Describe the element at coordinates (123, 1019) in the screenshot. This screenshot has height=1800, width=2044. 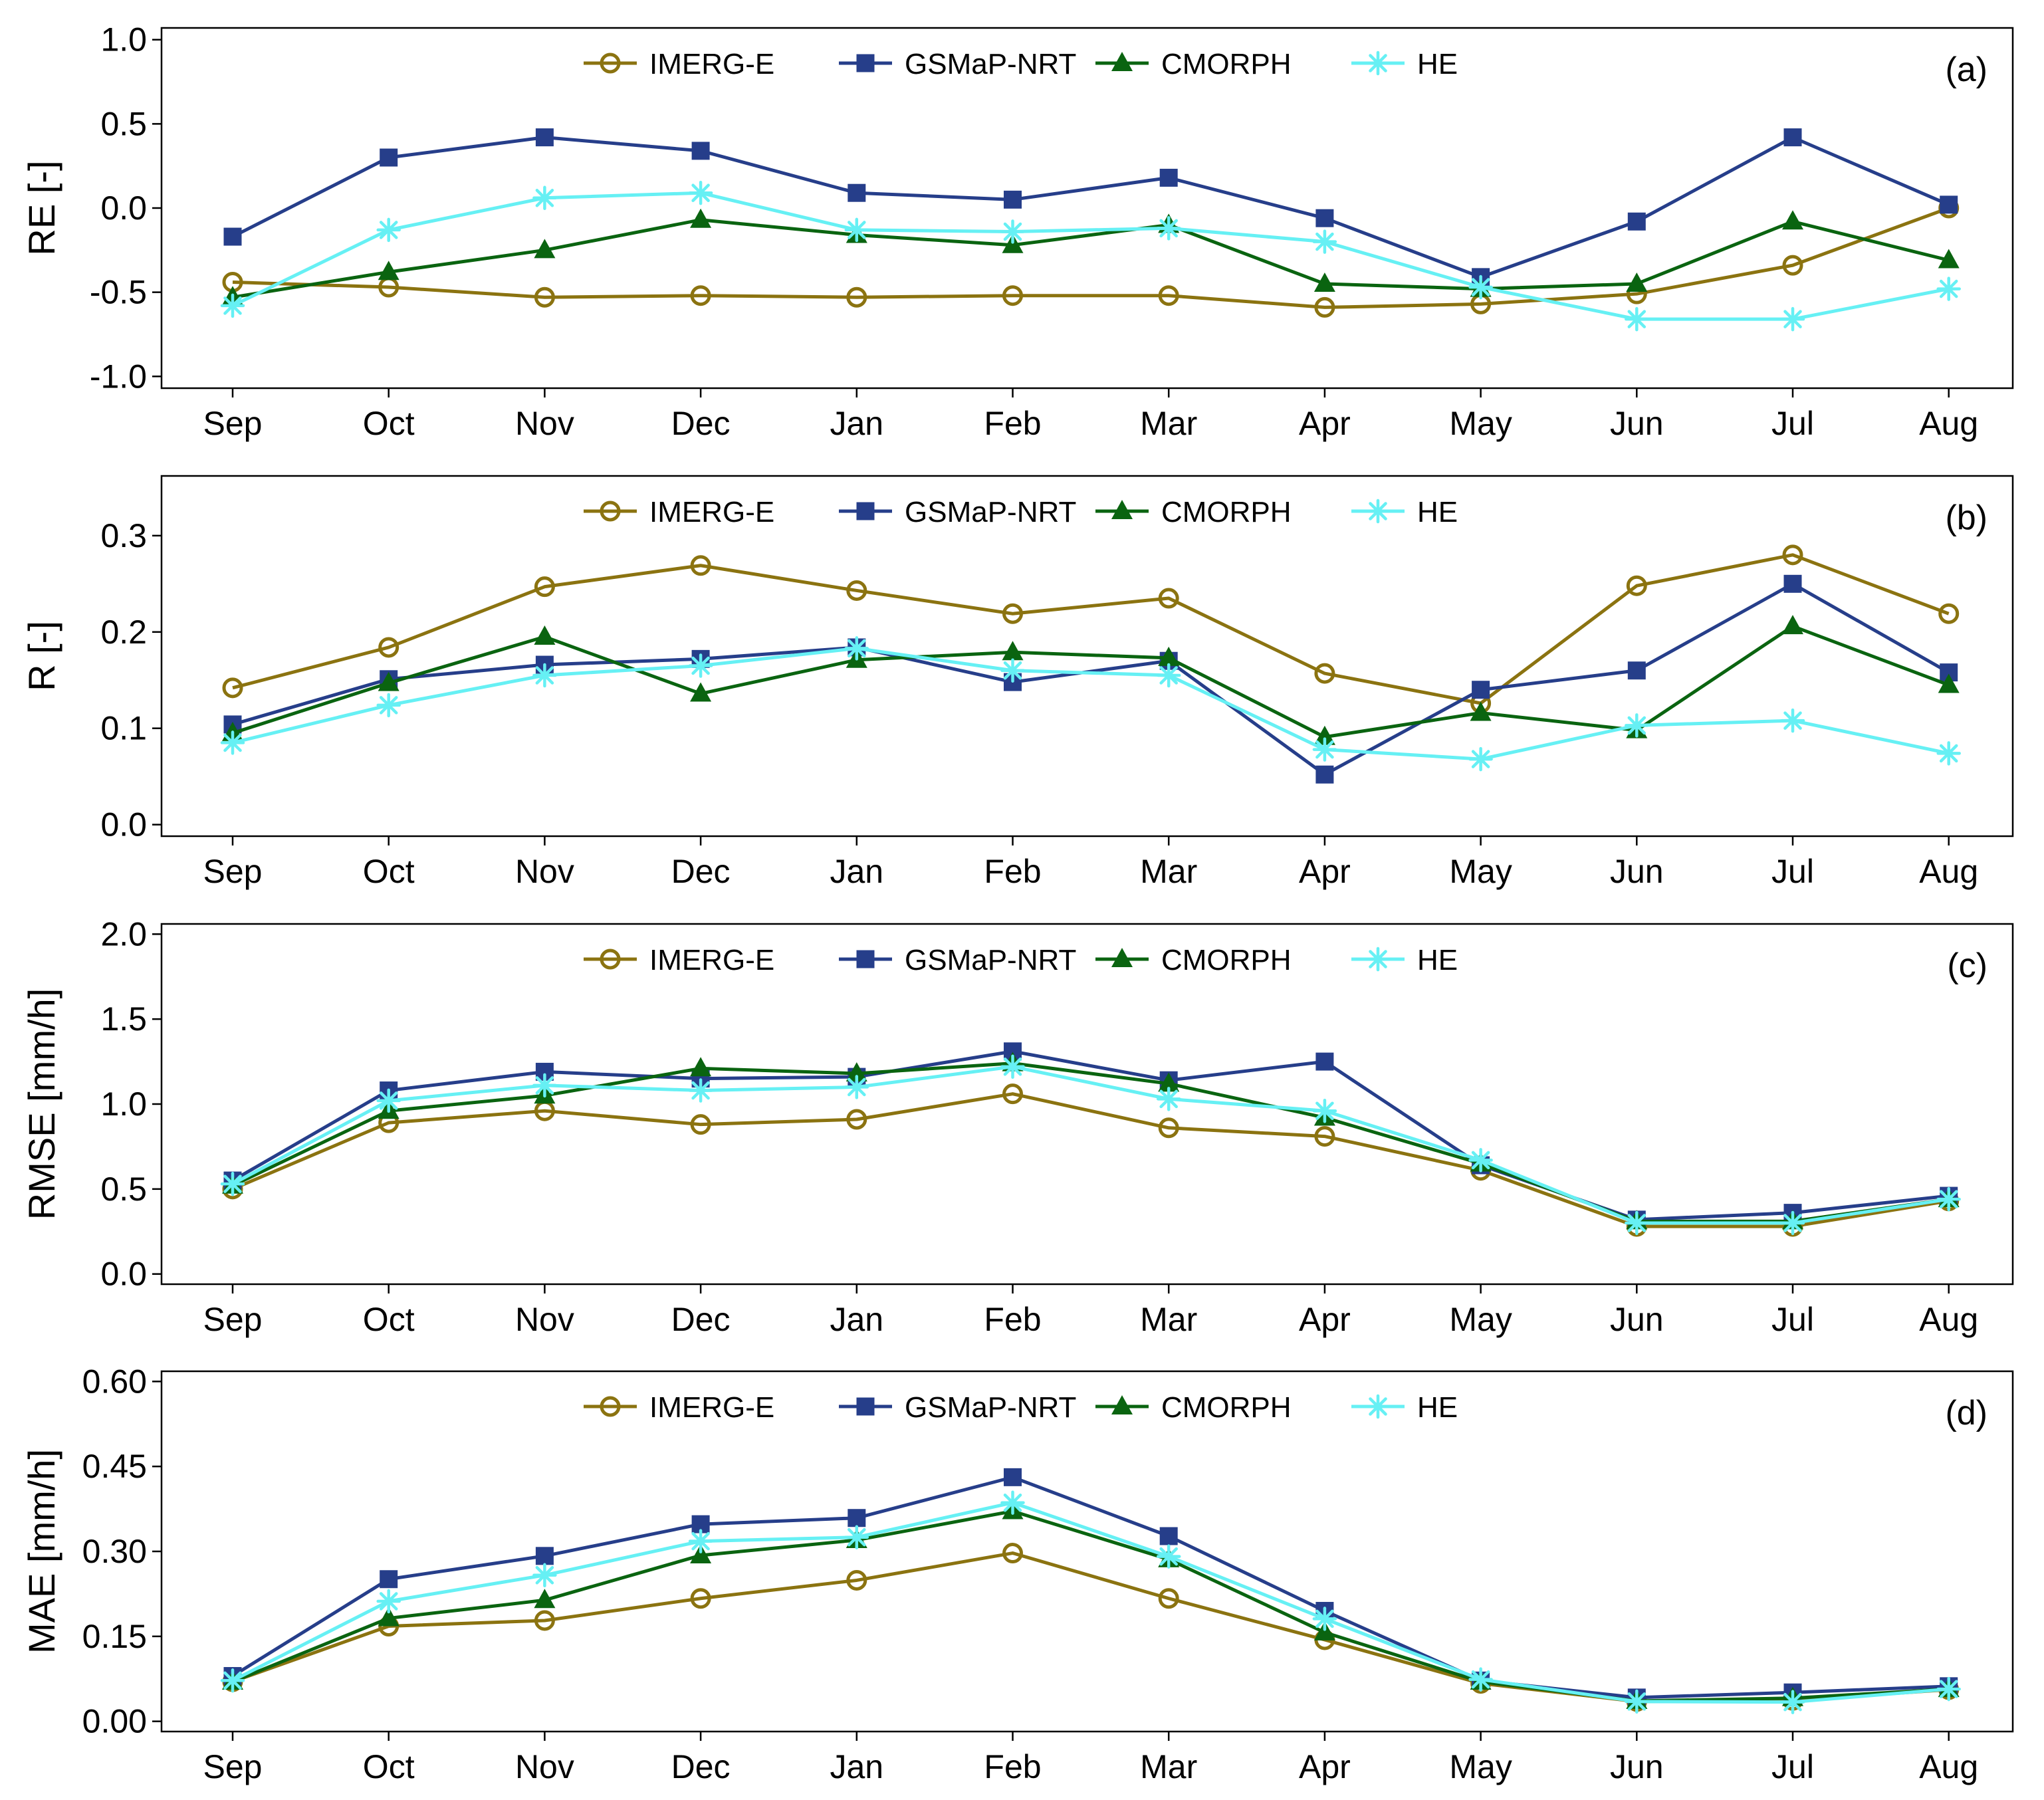
I see `y-tick-label: 1.5` at that location.